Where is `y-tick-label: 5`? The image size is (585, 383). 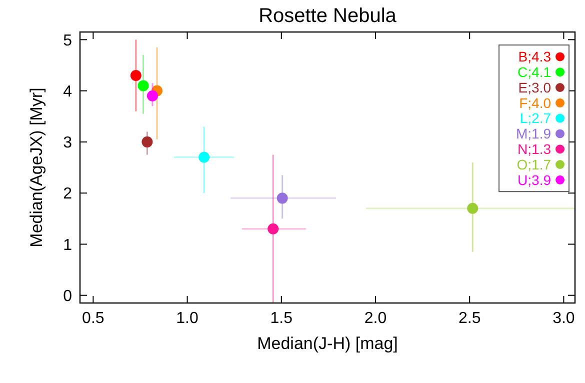 y-tick-label: 5 is located at coordinates (67, 41).